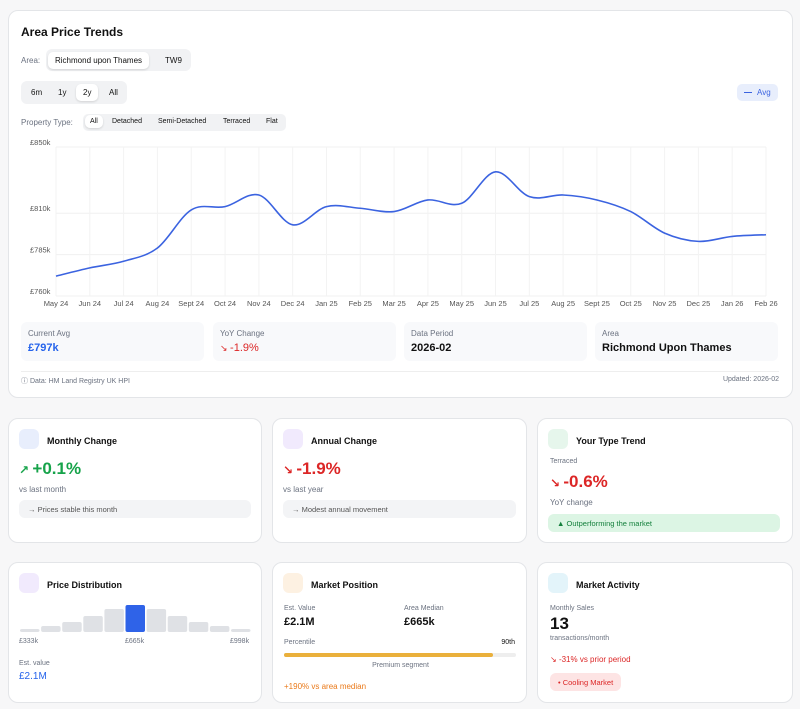 This screenshot has width=800, height=709. Describe the element at coordinates (611, 441) in the screenshot. I see `card-title: Your Type Trend` at that location.